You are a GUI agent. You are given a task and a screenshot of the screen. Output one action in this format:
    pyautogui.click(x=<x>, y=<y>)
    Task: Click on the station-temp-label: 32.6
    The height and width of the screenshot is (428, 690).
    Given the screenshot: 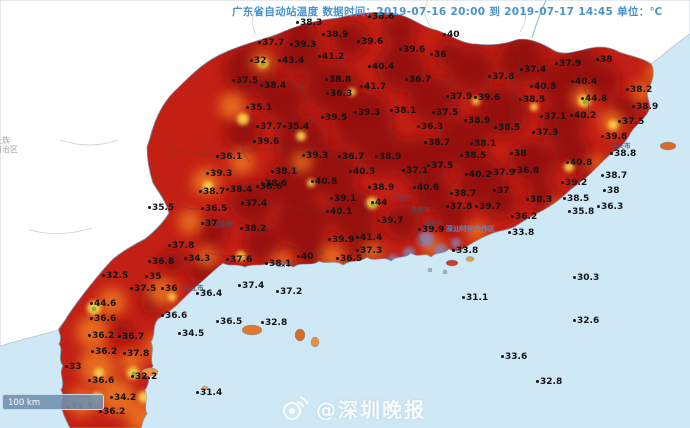 What is the action you would take?
    pyautogui.click(x=586, y=321)
    